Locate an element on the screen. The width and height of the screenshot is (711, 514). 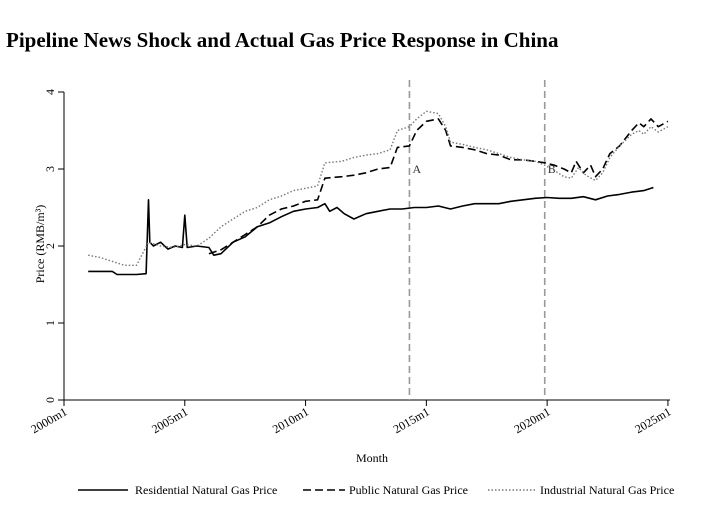
x-axis-title: Month is located at coordinates (372, 458).